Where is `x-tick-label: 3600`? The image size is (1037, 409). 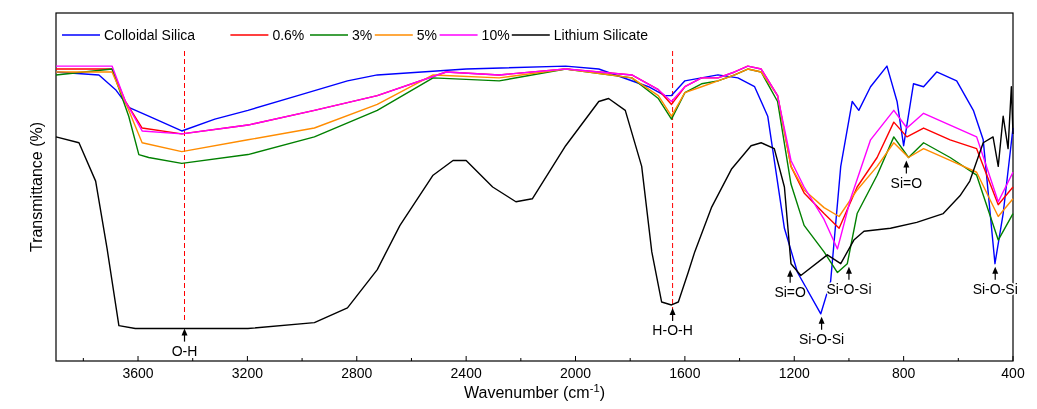
x-tick-label: 3600 is located at coordinates (138, 373).